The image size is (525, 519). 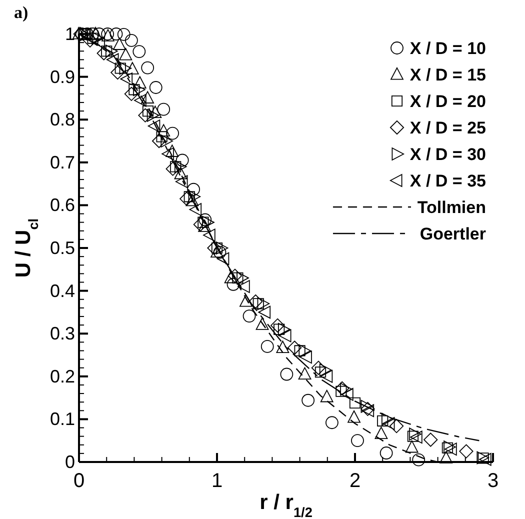 I want to click on legend-label: X / D = 35, so click(x=448, y=181).